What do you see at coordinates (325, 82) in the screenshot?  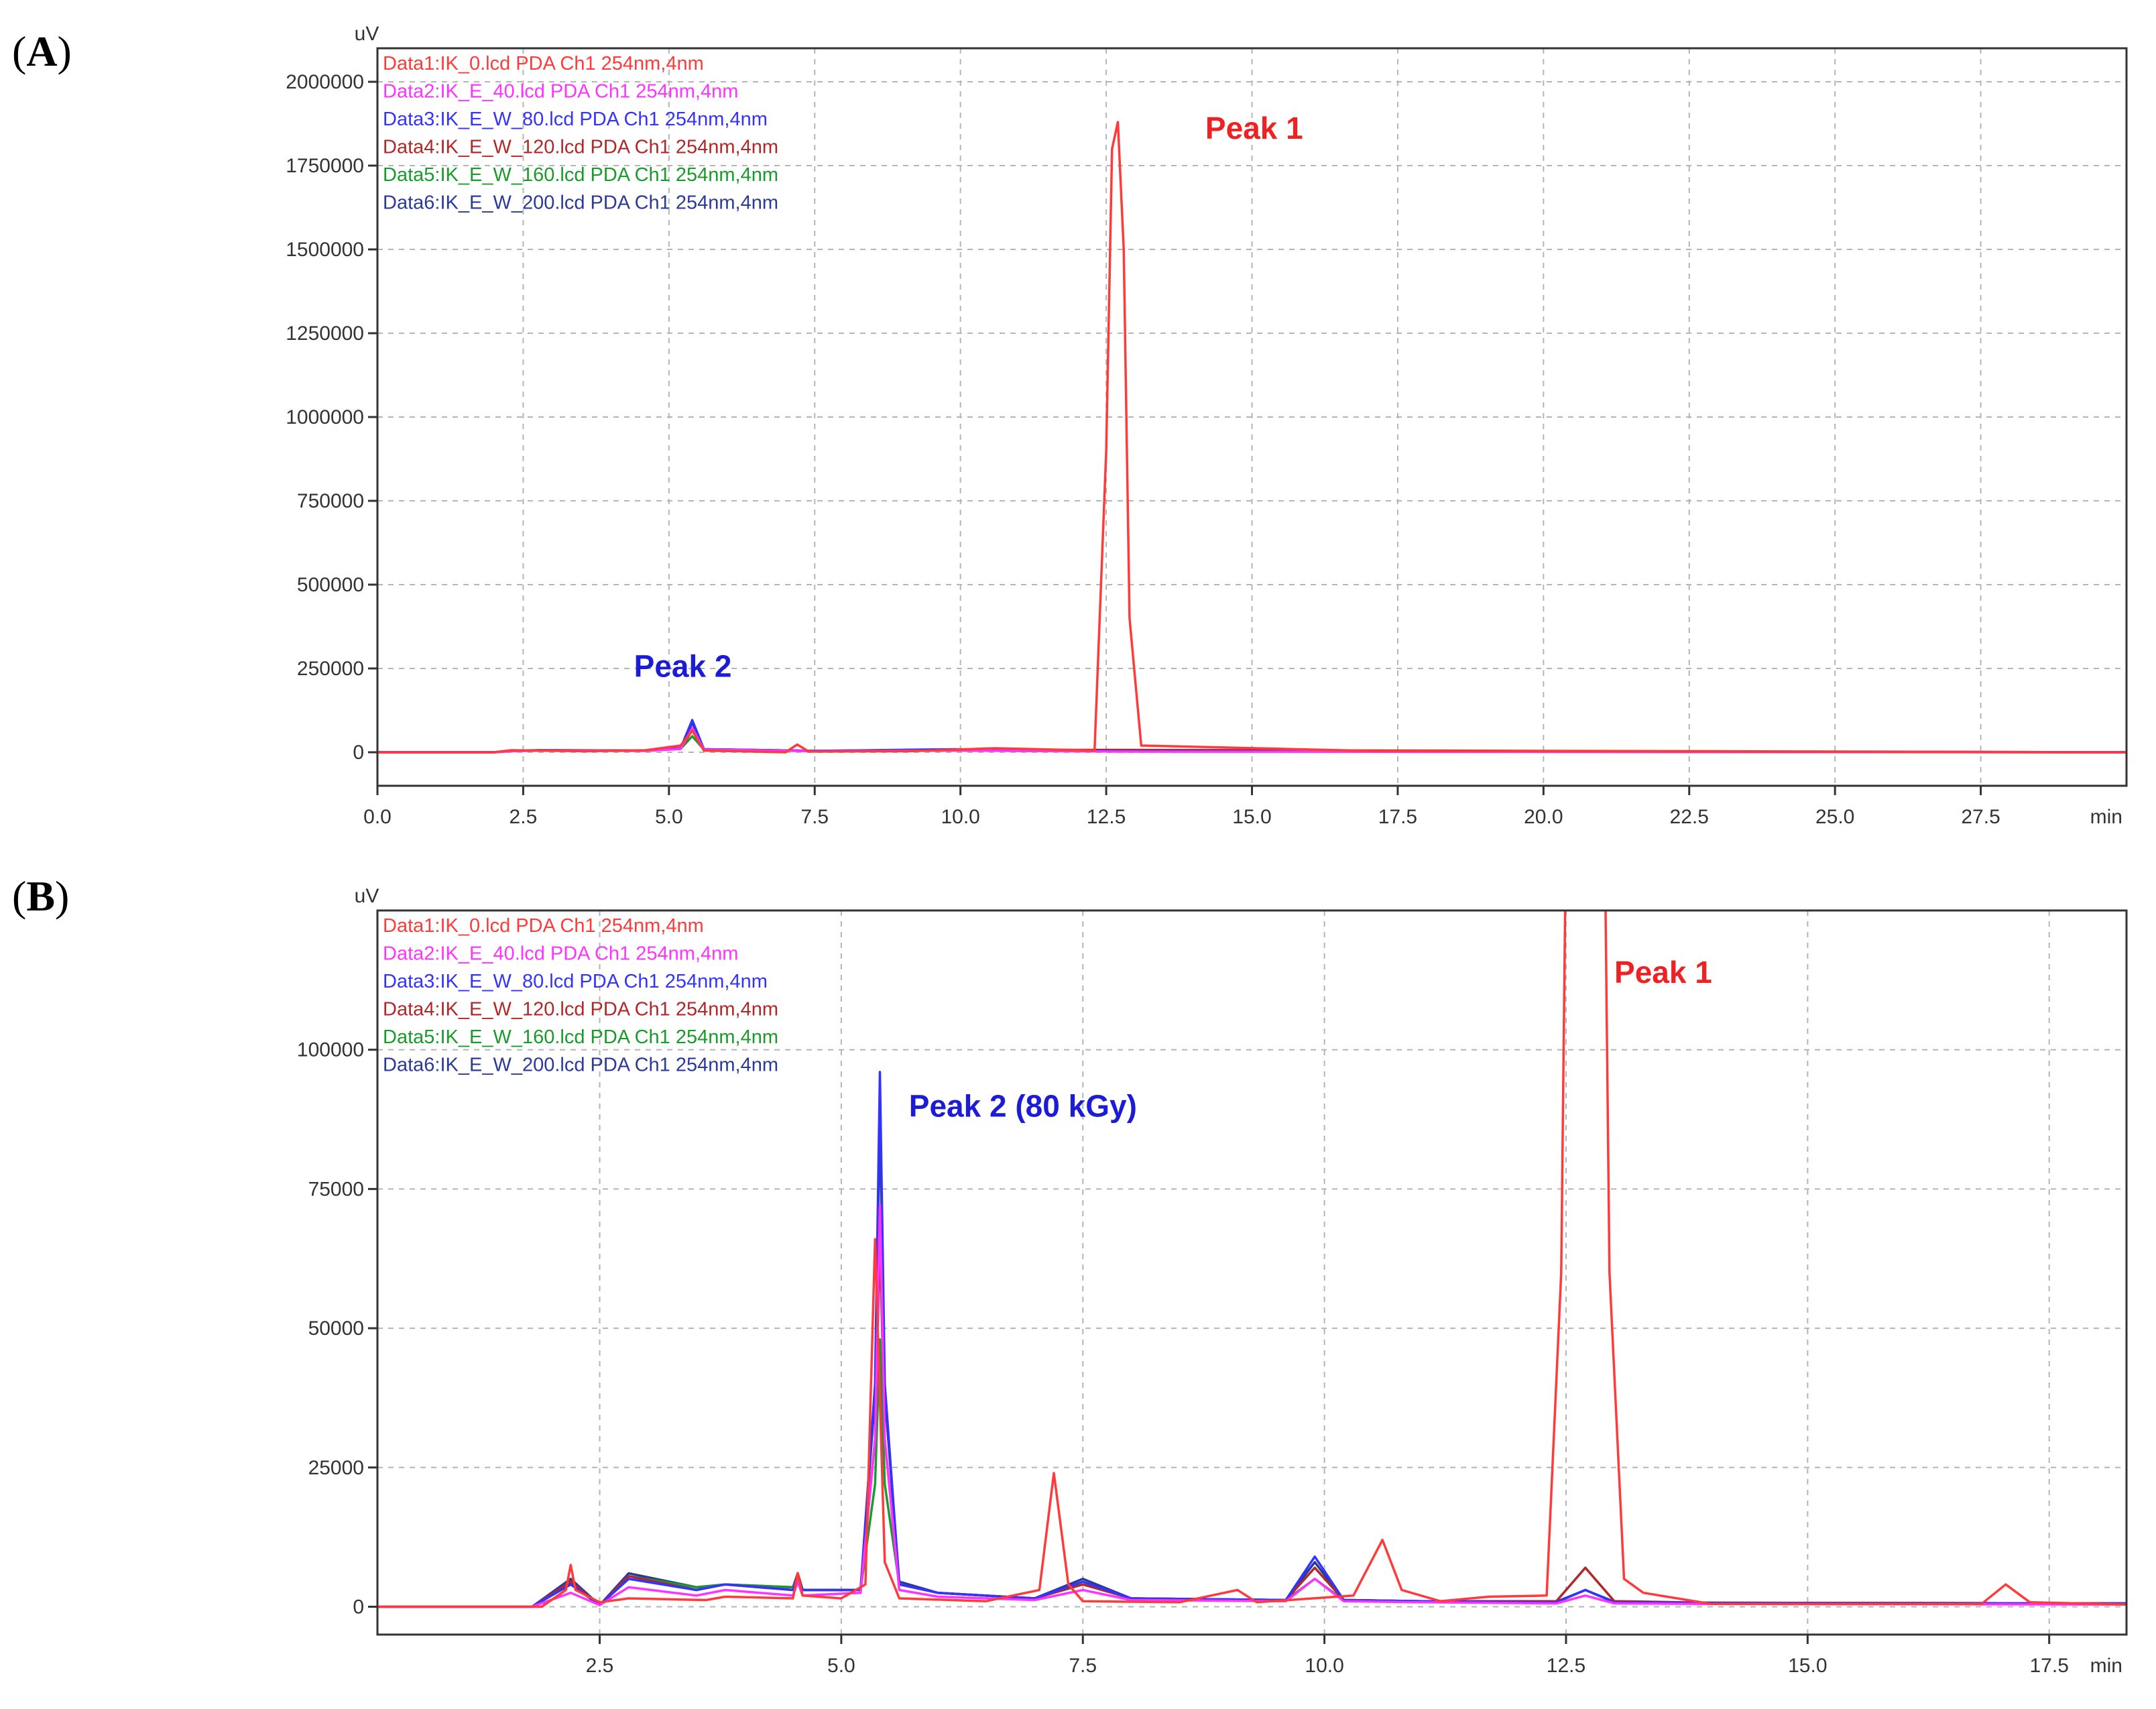 I see `y-tick-label: 2000000` at bounding box center [325, 82].